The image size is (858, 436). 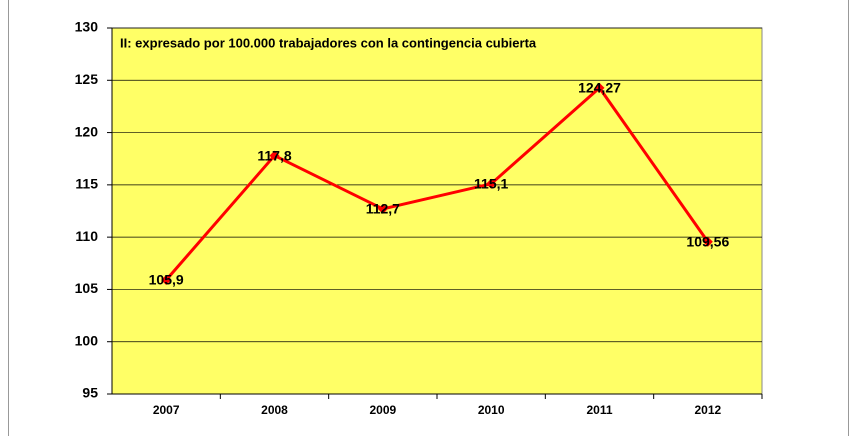 I want to click on y-tick-label: 105, so click(x=87, y=288).